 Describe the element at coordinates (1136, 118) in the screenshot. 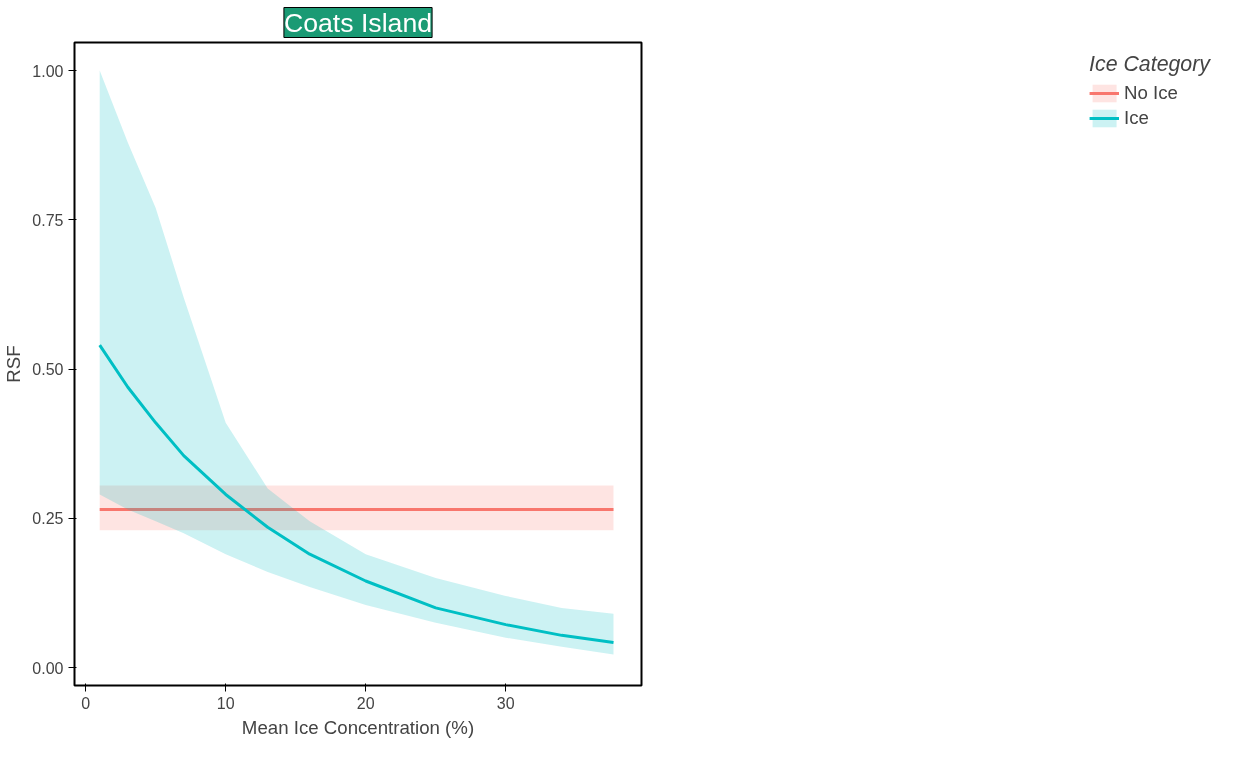

I see `legend-label: Ice` at that location.